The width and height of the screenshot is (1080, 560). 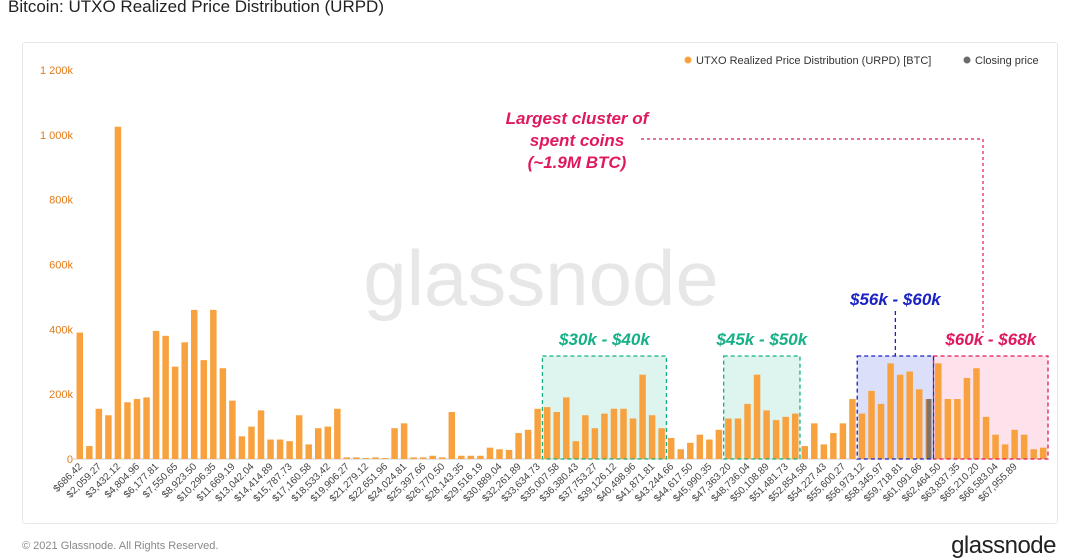 I want to click on watermark: glassnode, so click(x=541, y=278).